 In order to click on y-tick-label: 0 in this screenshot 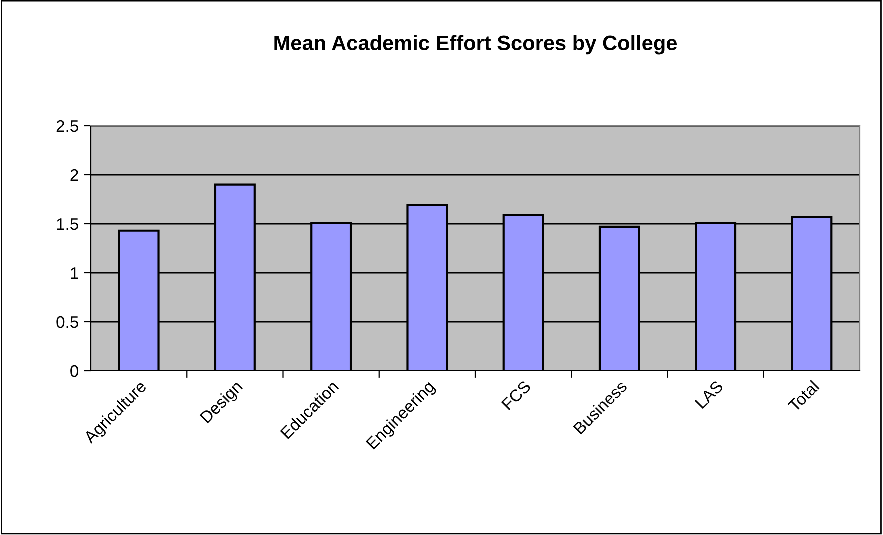, I will do `click(74, 371)`.